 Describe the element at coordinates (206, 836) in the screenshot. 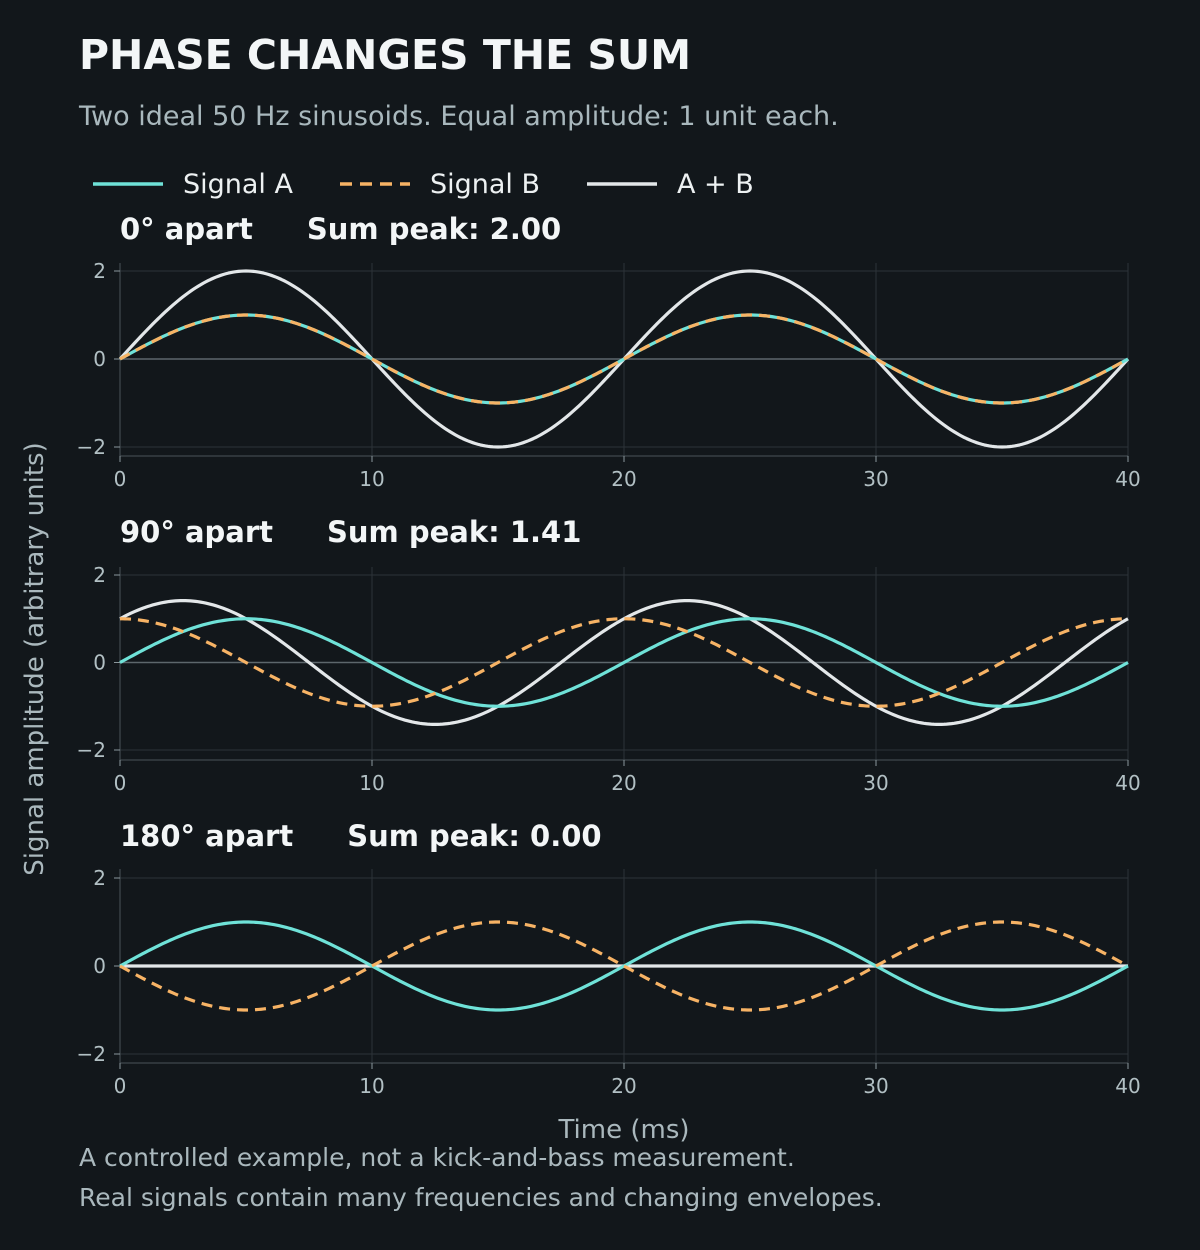

I see `panel-phase-label: 180° apart` at that location.